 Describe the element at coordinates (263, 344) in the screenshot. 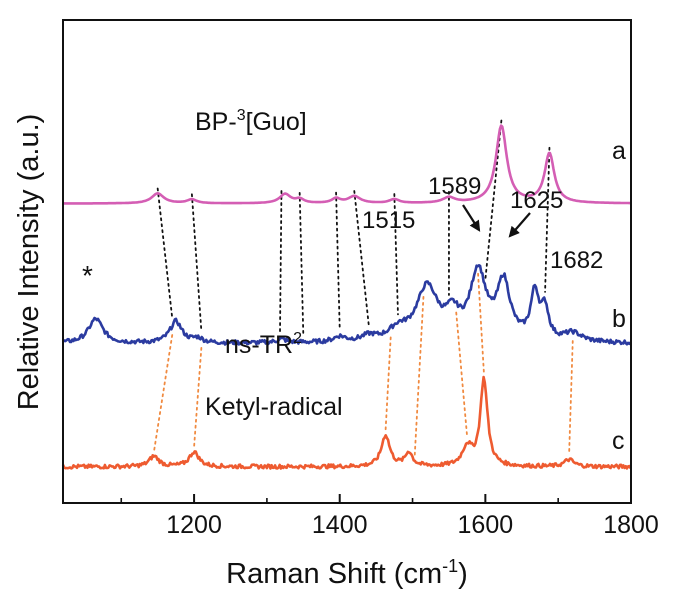

I see `series-name-b: ns-TR2` at that location.